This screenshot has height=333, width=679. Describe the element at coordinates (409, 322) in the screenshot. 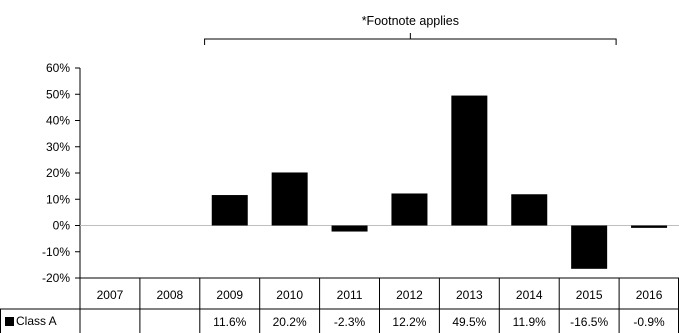

I see `data-label: 12.2%` at that location.